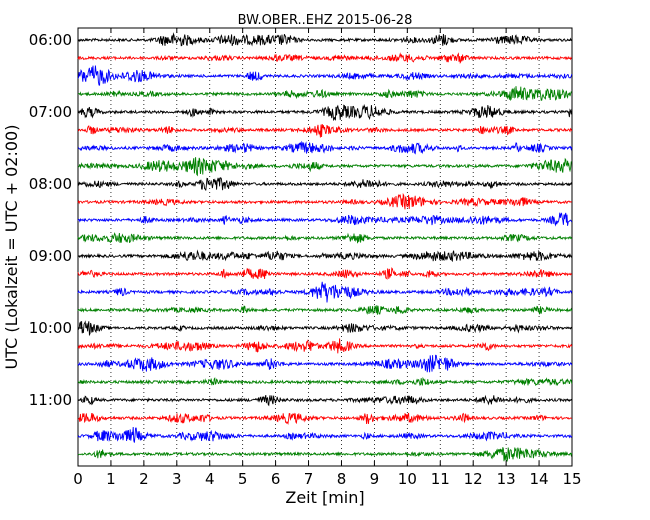  What do you see at coordinates (177, 479) in the screenshot?
I see `x-tick-label-3: 3` at bounding box center [177, 479].